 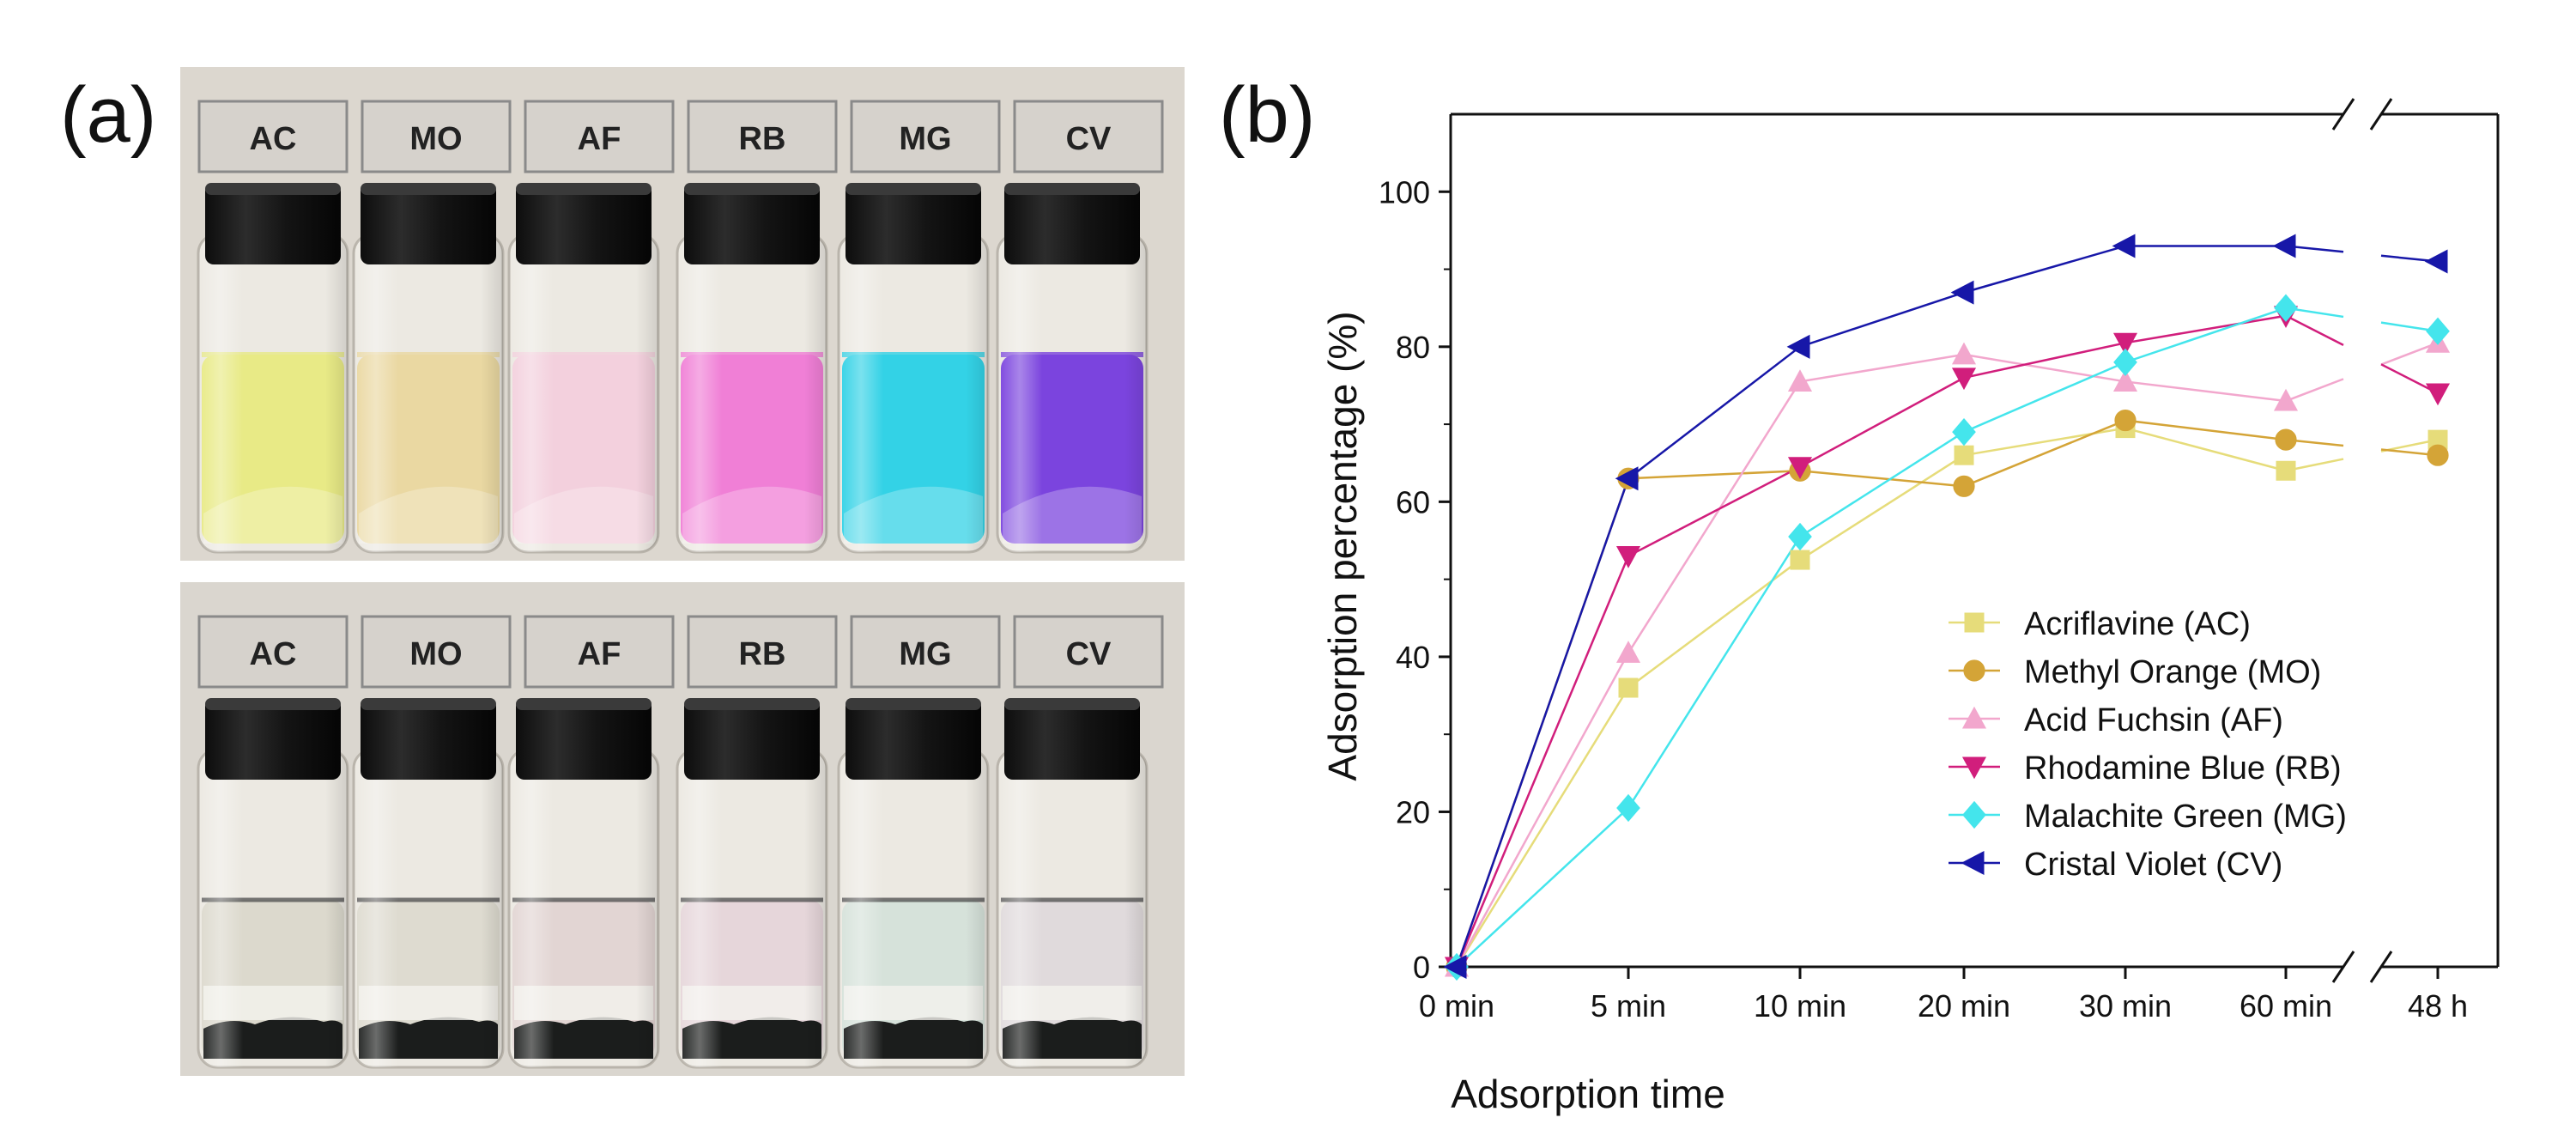 What do you see at coordinates (2137, 624) in the screenshot?
I see `legend-label: Acriflavine (AC)` at bounding box center [2137, 624].